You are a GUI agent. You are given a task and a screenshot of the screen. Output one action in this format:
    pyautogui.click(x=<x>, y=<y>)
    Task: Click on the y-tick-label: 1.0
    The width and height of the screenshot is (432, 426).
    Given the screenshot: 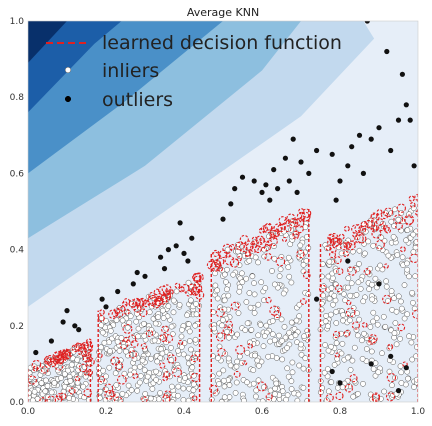 What is the action you would take?
    pyautogui.click(x=17, y=22)
    